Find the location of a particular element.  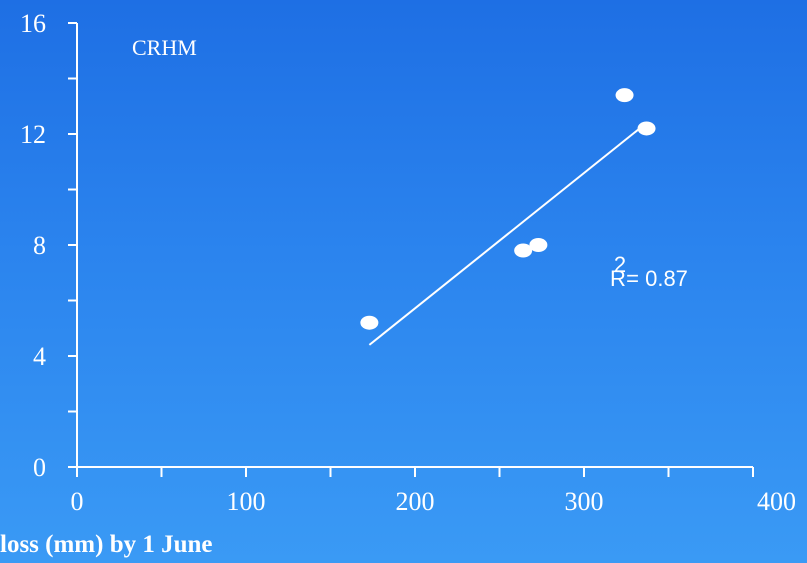

y-tick-label: 8 is located at coordinates (39, 245).